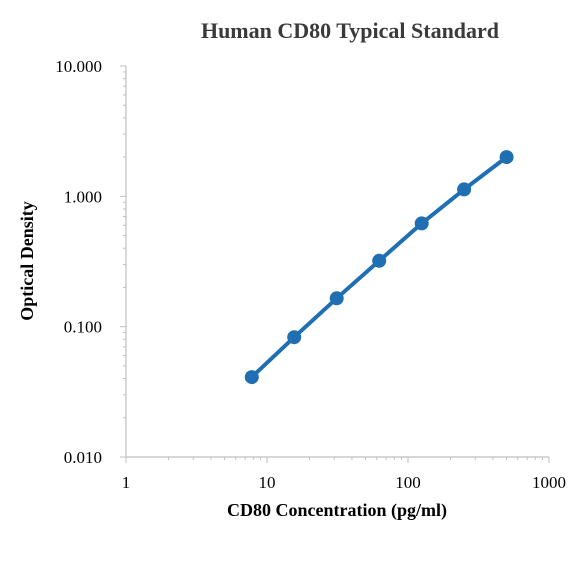 Image resolution: width=588 pixels, height=567 pixels. What do you see at coordinates (27, 261) in the screenshot?
I see `y-axis-label: Optical Density` at bounding box center [27, 261].